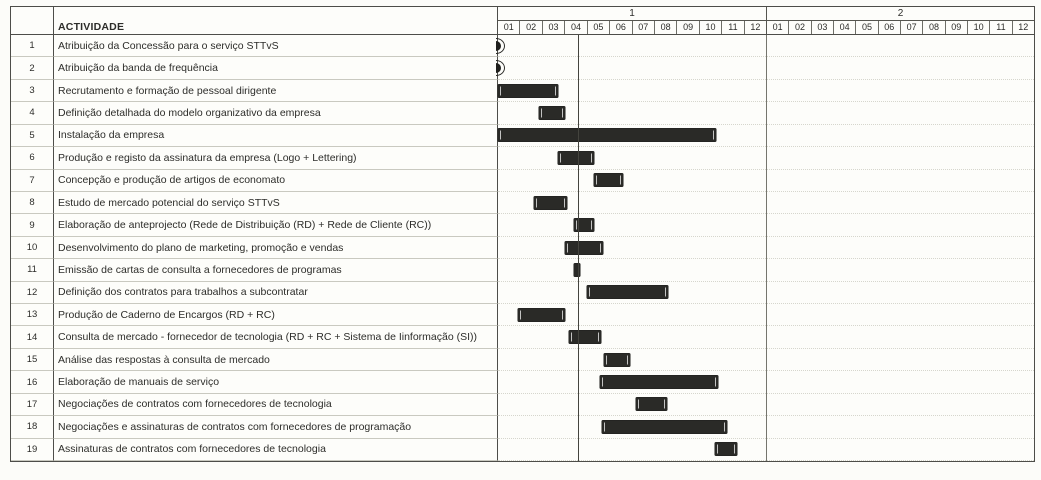  Describe the element at coordinates (32, 46) in the screenshot. I see `row-number: 1` at that location.